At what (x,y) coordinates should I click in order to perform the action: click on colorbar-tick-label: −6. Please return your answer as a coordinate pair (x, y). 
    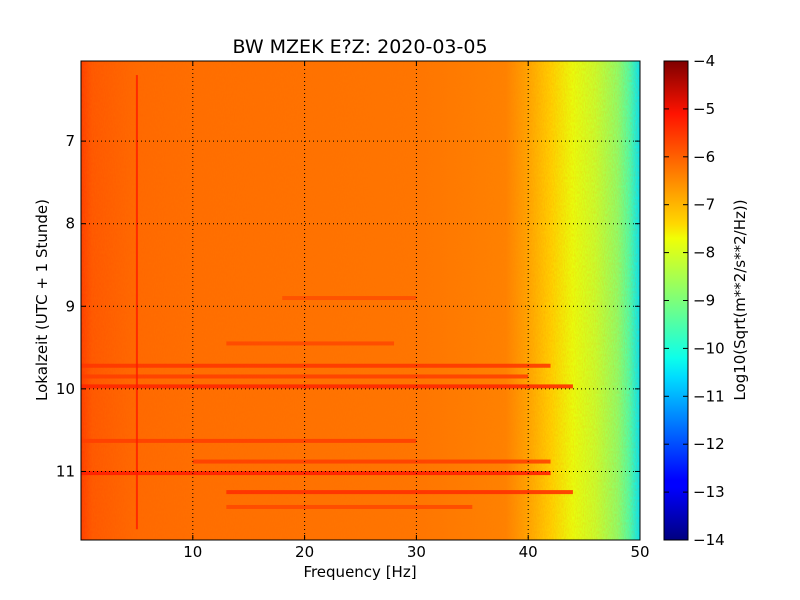
    Looking at the image, I should click on (704, 157).